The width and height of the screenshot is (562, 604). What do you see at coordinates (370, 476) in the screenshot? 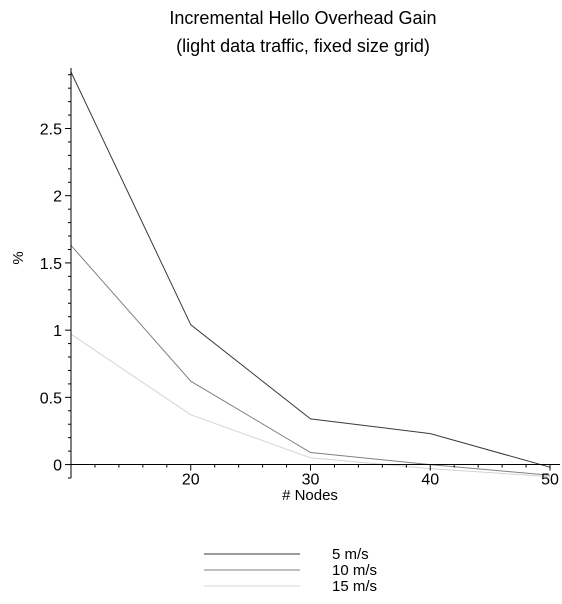
I see `x-ticks: 20 30 40 50` at bounding box center [370, 476].